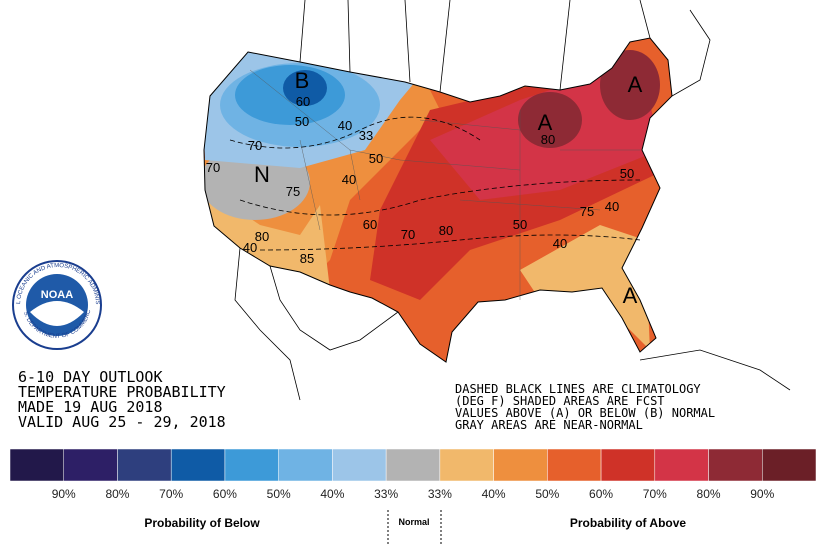 Image resolution: width=821 pixels, height=551 pixels. Describe the element at coordinates (413, 522) in the screenshot. I see `legend-normal: Normal` at that location.